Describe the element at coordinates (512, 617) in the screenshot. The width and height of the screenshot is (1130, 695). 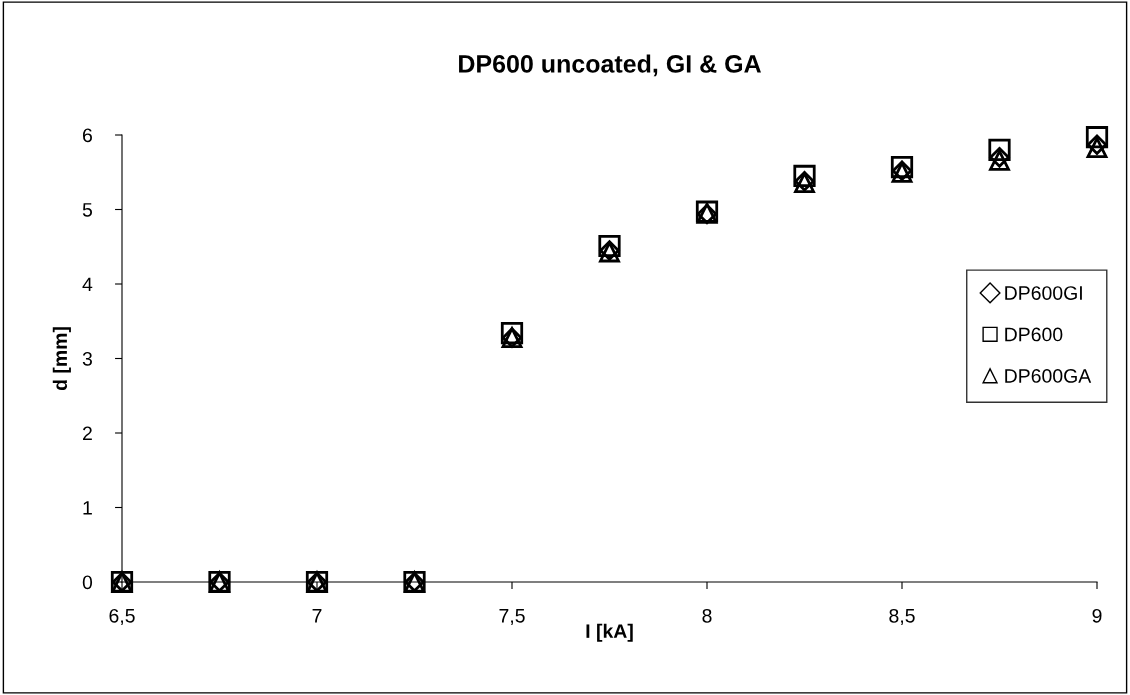
I see `x-tick-label: 7,5` at that location.